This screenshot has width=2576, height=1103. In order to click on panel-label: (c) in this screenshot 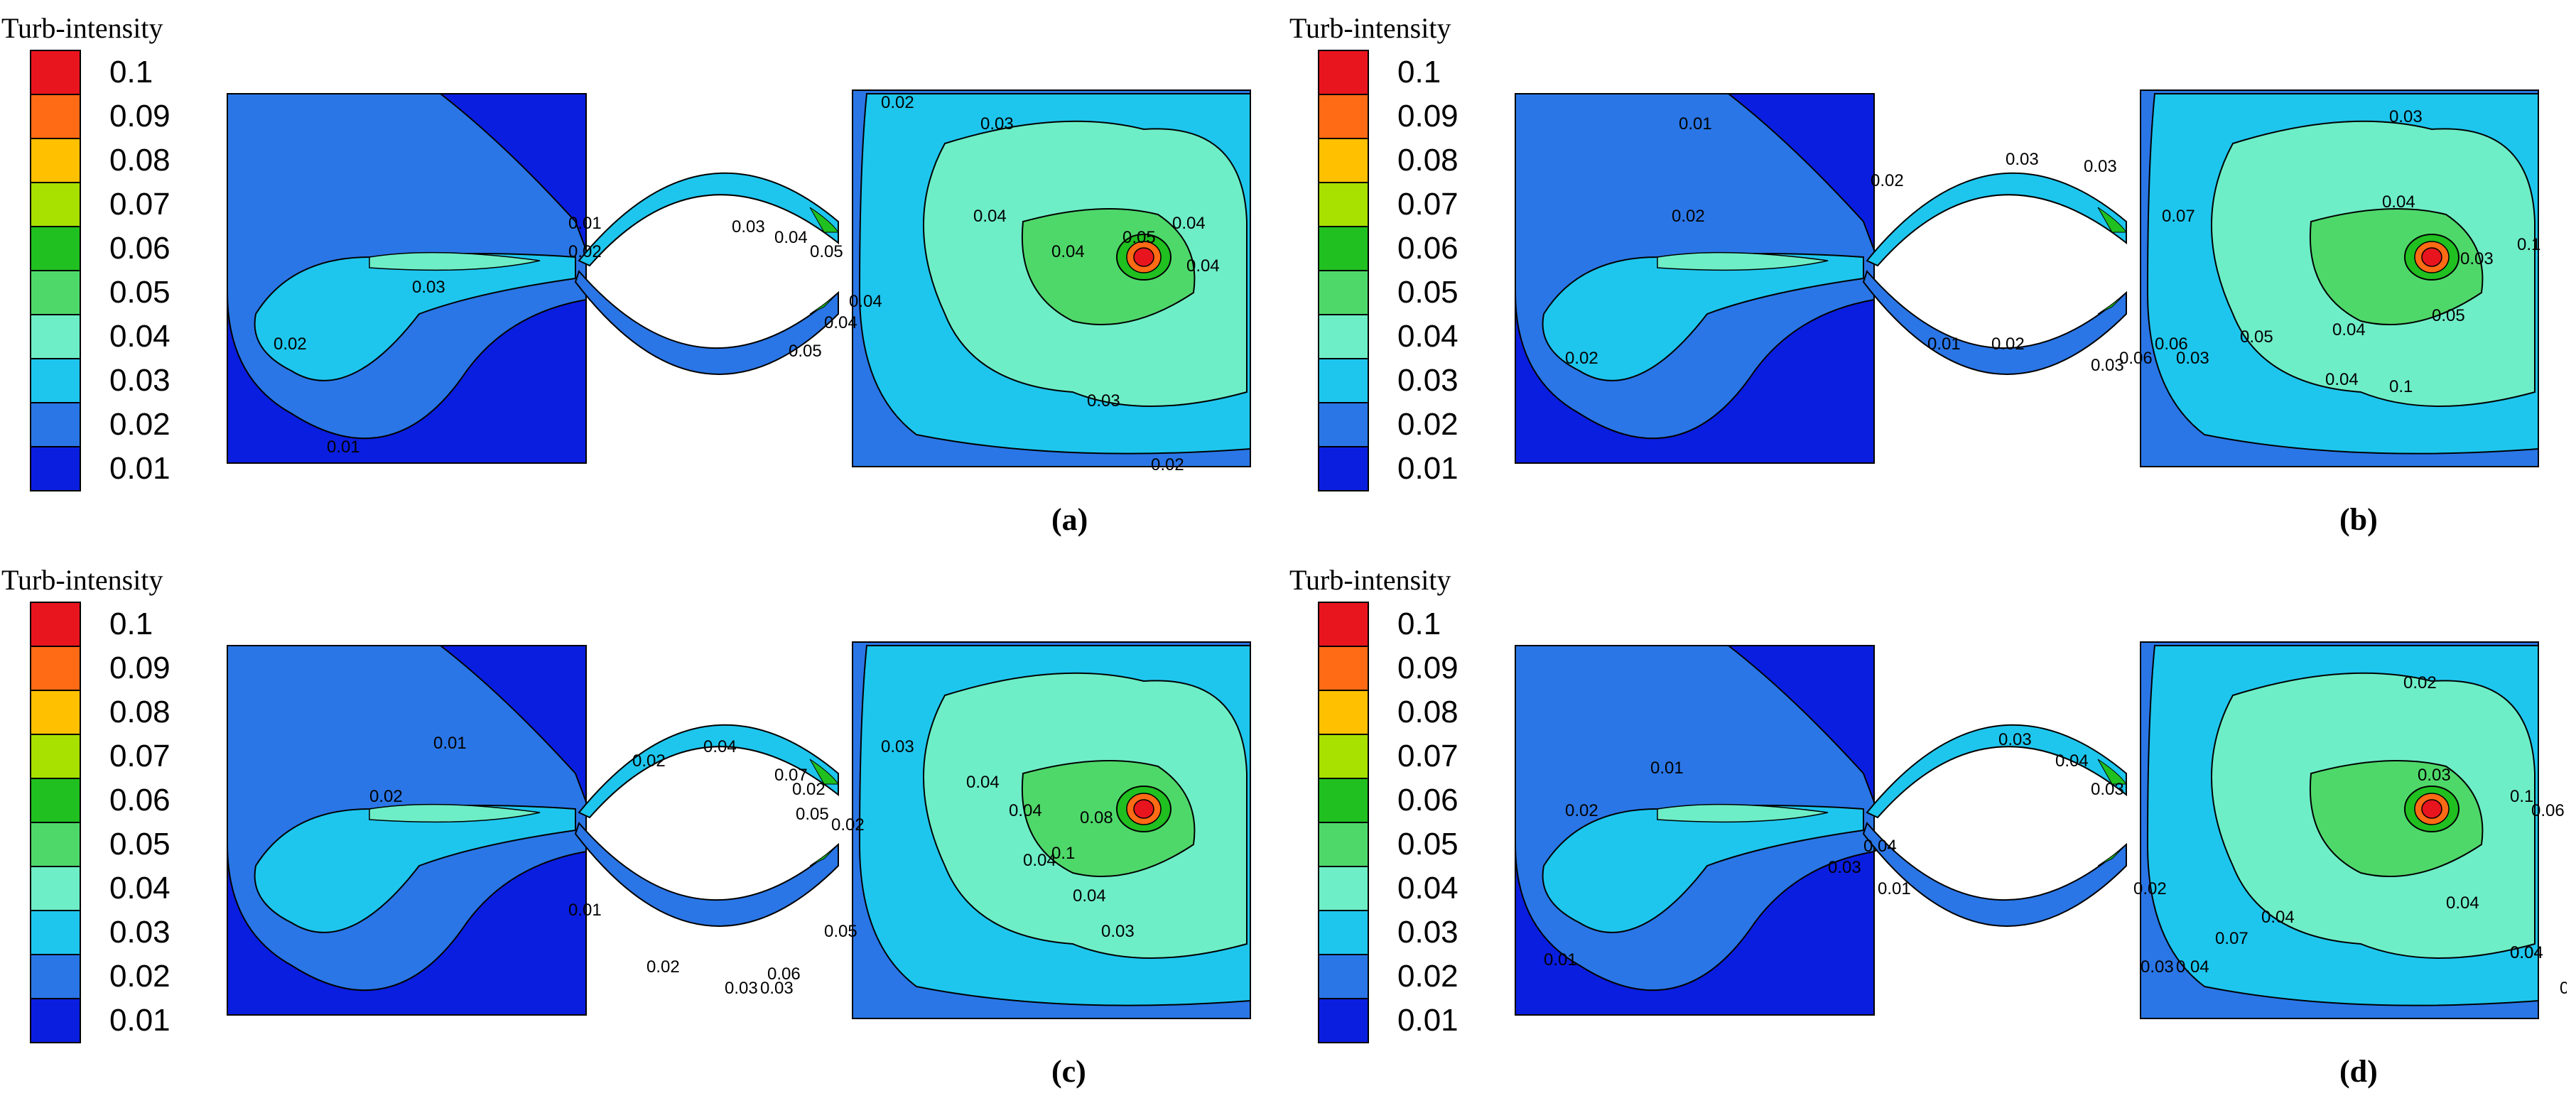, I will do `click(1068, 1072)`.